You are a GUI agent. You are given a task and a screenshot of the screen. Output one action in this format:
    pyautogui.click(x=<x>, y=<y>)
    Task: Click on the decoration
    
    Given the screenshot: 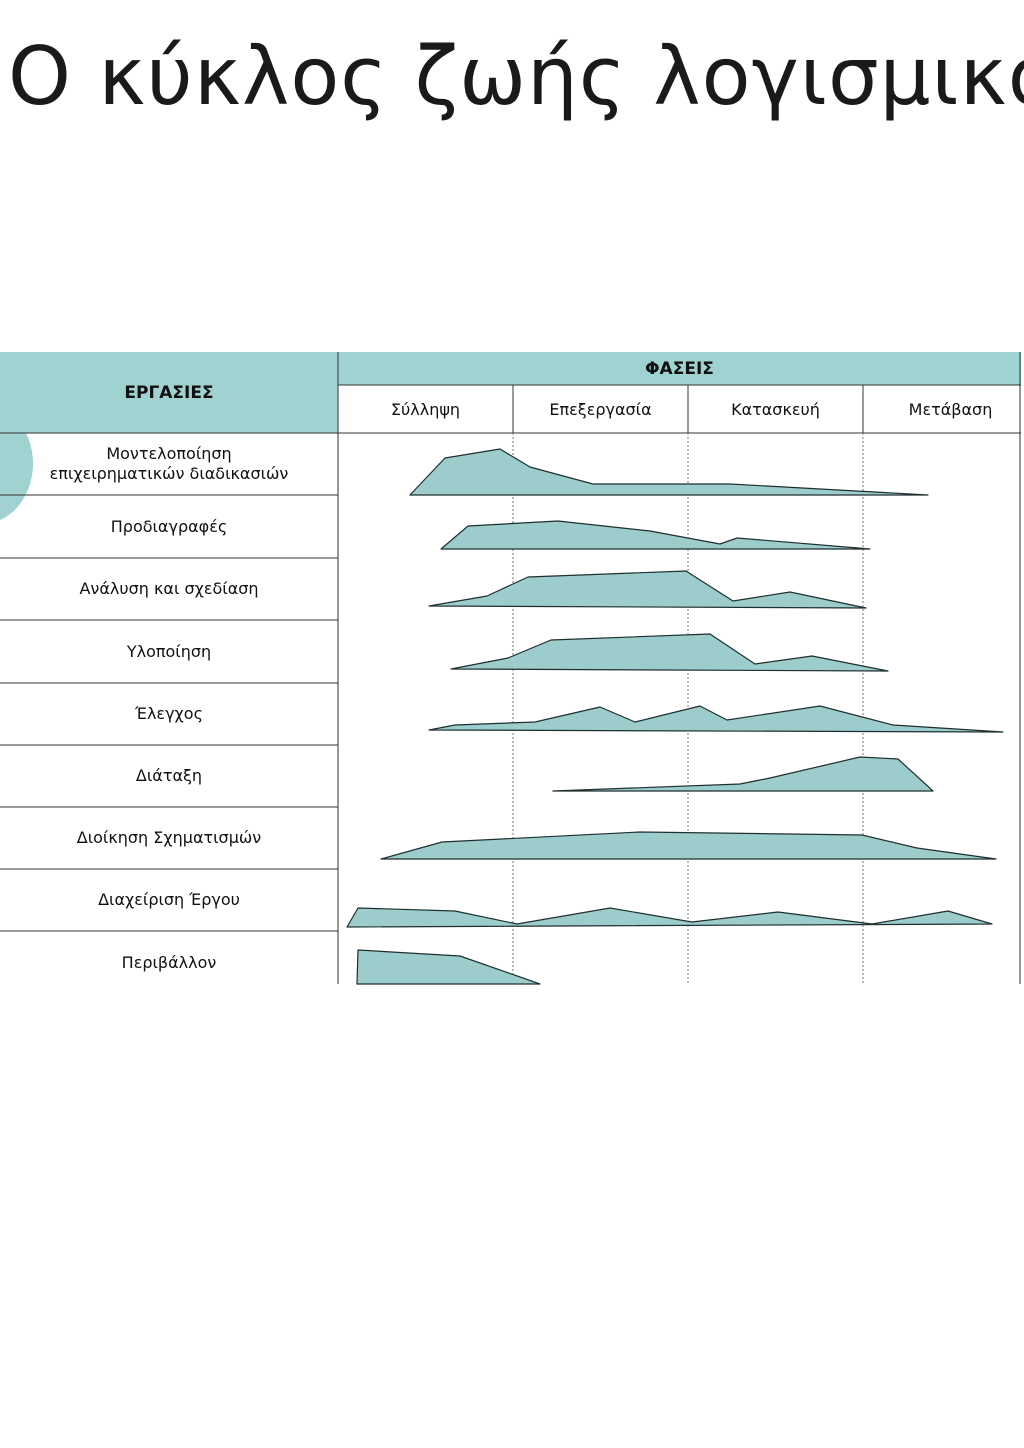 What is the action you would take?
    pyautogui.click(x=16, y=476)
    